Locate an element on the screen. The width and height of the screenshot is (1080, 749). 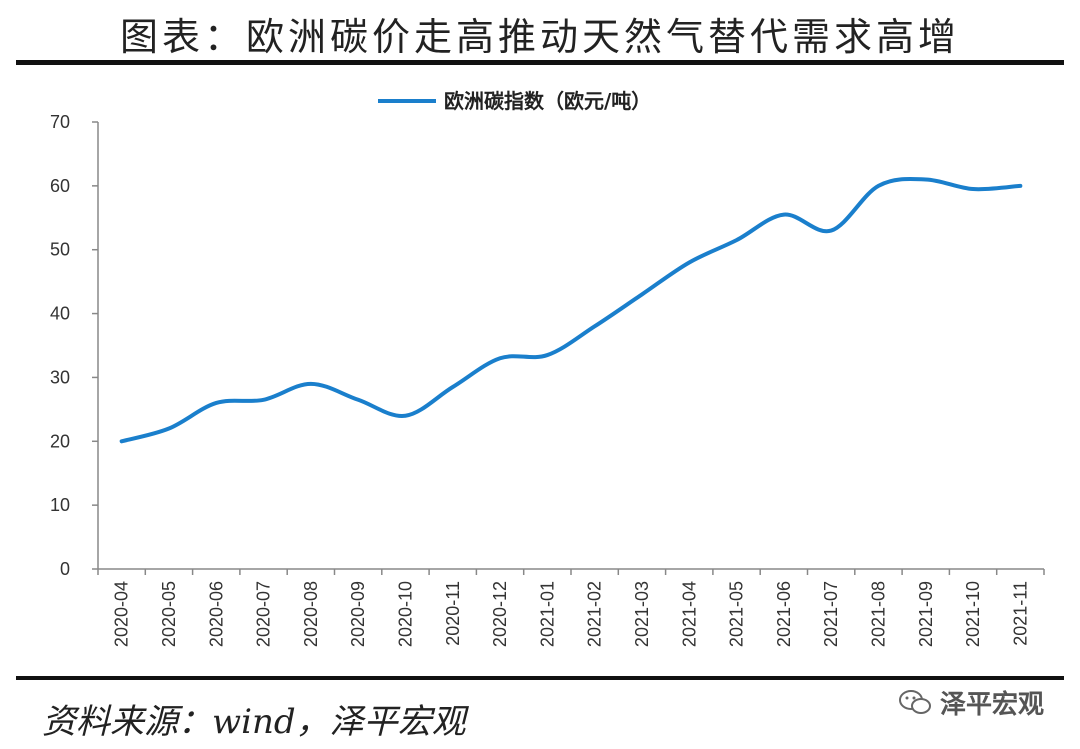
bottom-rule is located at coordinates (540, 678).